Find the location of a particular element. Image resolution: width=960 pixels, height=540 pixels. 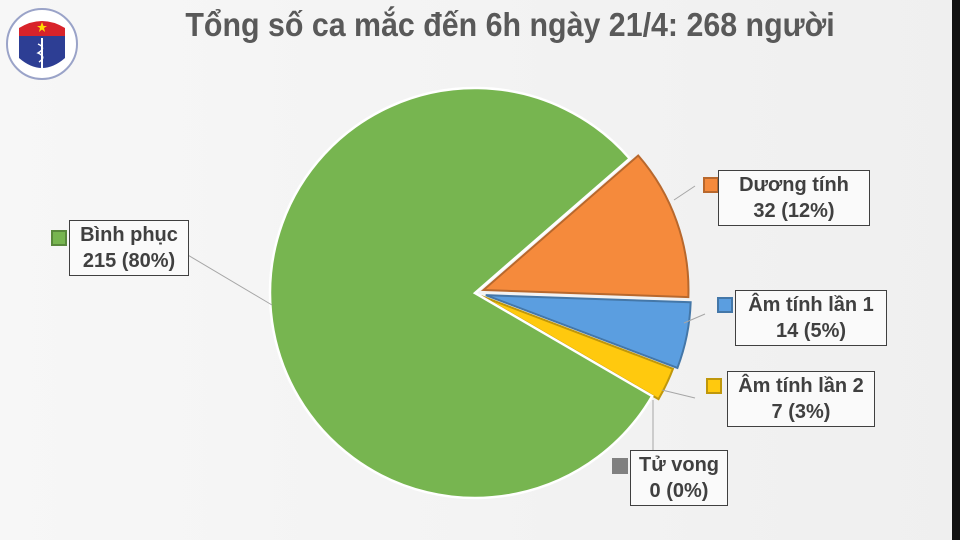

label-name: Bình phục is located at coordinates (129, 235).